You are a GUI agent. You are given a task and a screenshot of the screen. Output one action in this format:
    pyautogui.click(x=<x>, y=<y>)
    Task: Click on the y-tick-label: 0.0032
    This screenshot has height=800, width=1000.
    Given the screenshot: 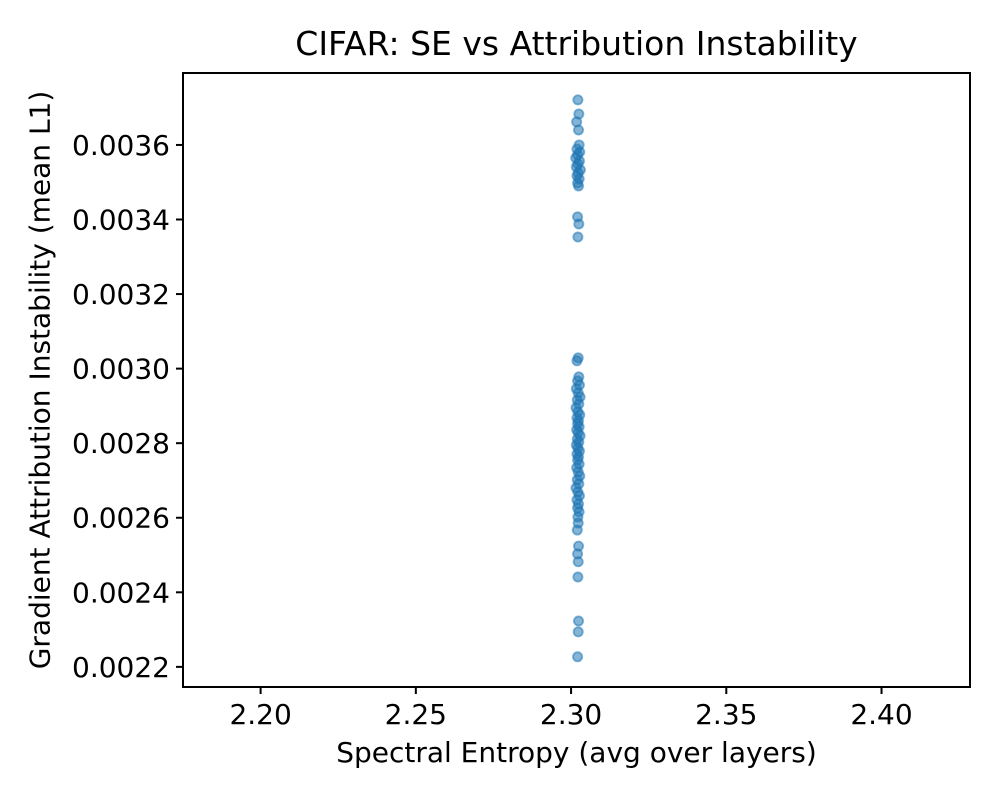 What is the action you would take?
    pyautogui.click(x=121, y=294)
    